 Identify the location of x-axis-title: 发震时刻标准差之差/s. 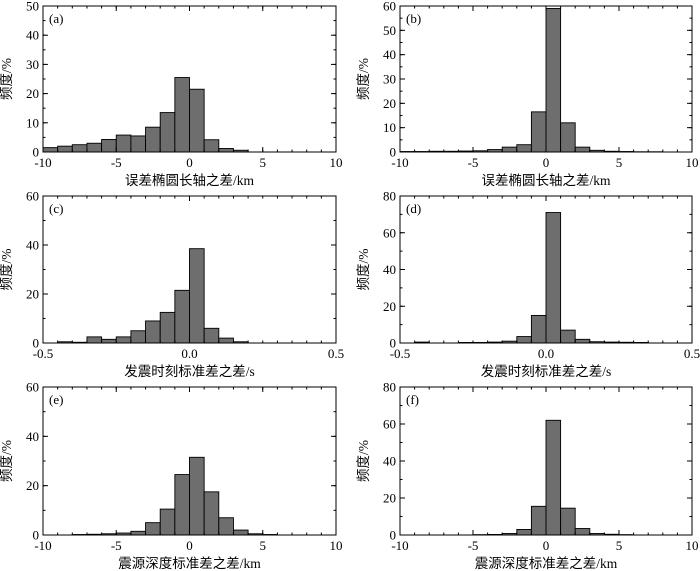
(546, 371).